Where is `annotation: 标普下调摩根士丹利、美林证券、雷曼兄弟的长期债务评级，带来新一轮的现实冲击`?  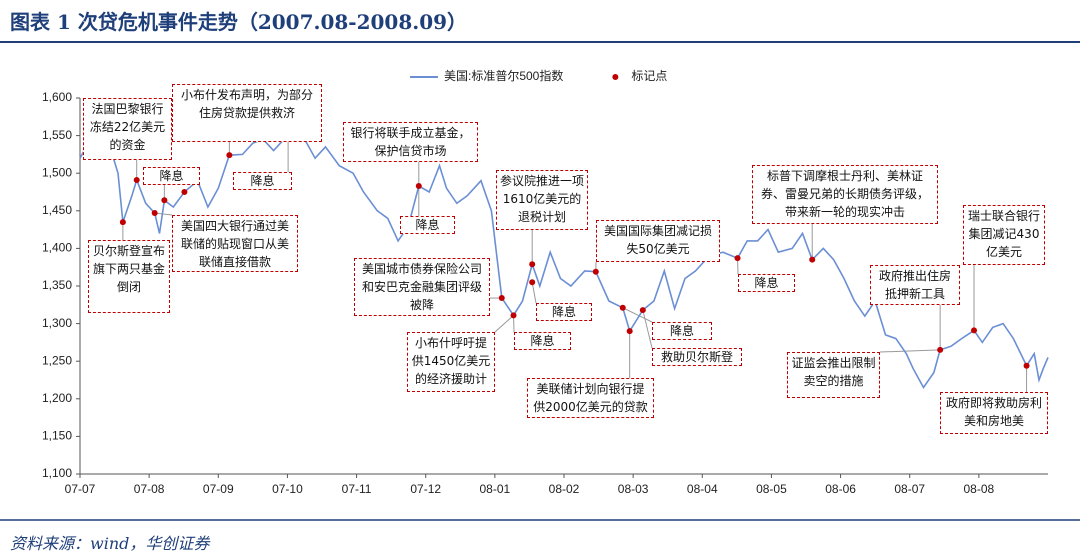 annotation: 标普下调摩根士丹利、美林证券、雷曼兄弟的长期债务评级，带来新一轮的现实冲击 is located at coordinates (845, 194).